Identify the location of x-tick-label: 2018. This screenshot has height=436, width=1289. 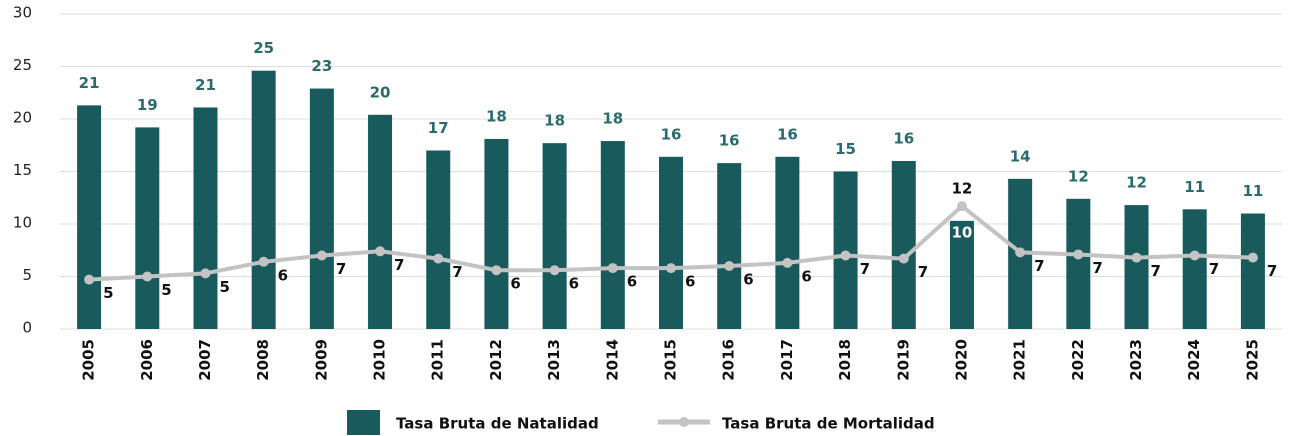
(845, 360).